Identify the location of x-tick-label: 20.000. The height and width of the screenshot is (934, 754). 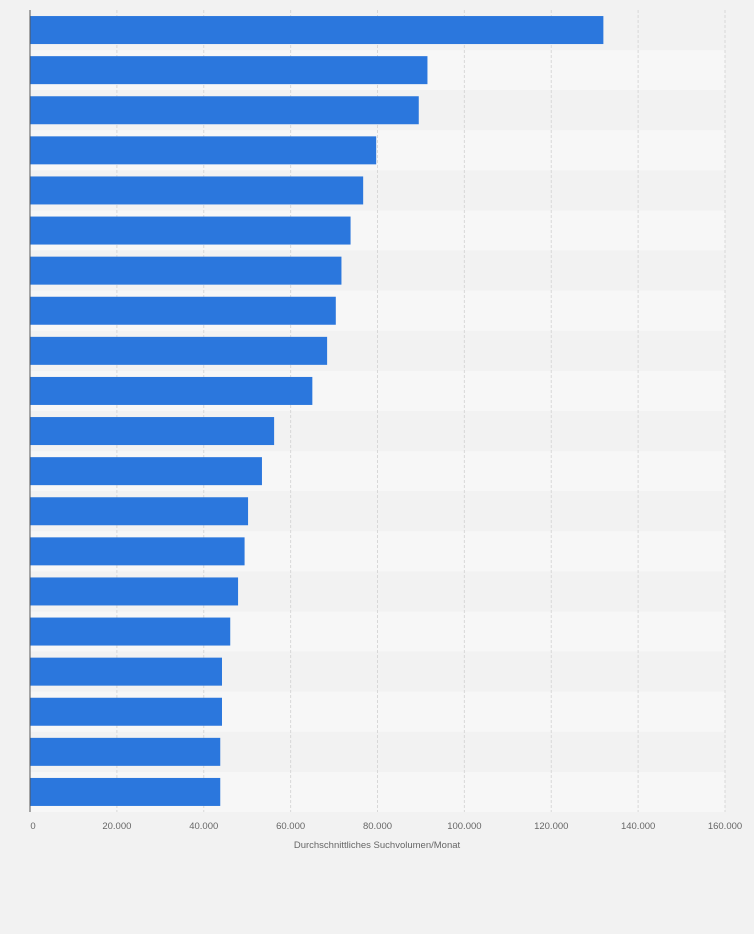
(116, 826).